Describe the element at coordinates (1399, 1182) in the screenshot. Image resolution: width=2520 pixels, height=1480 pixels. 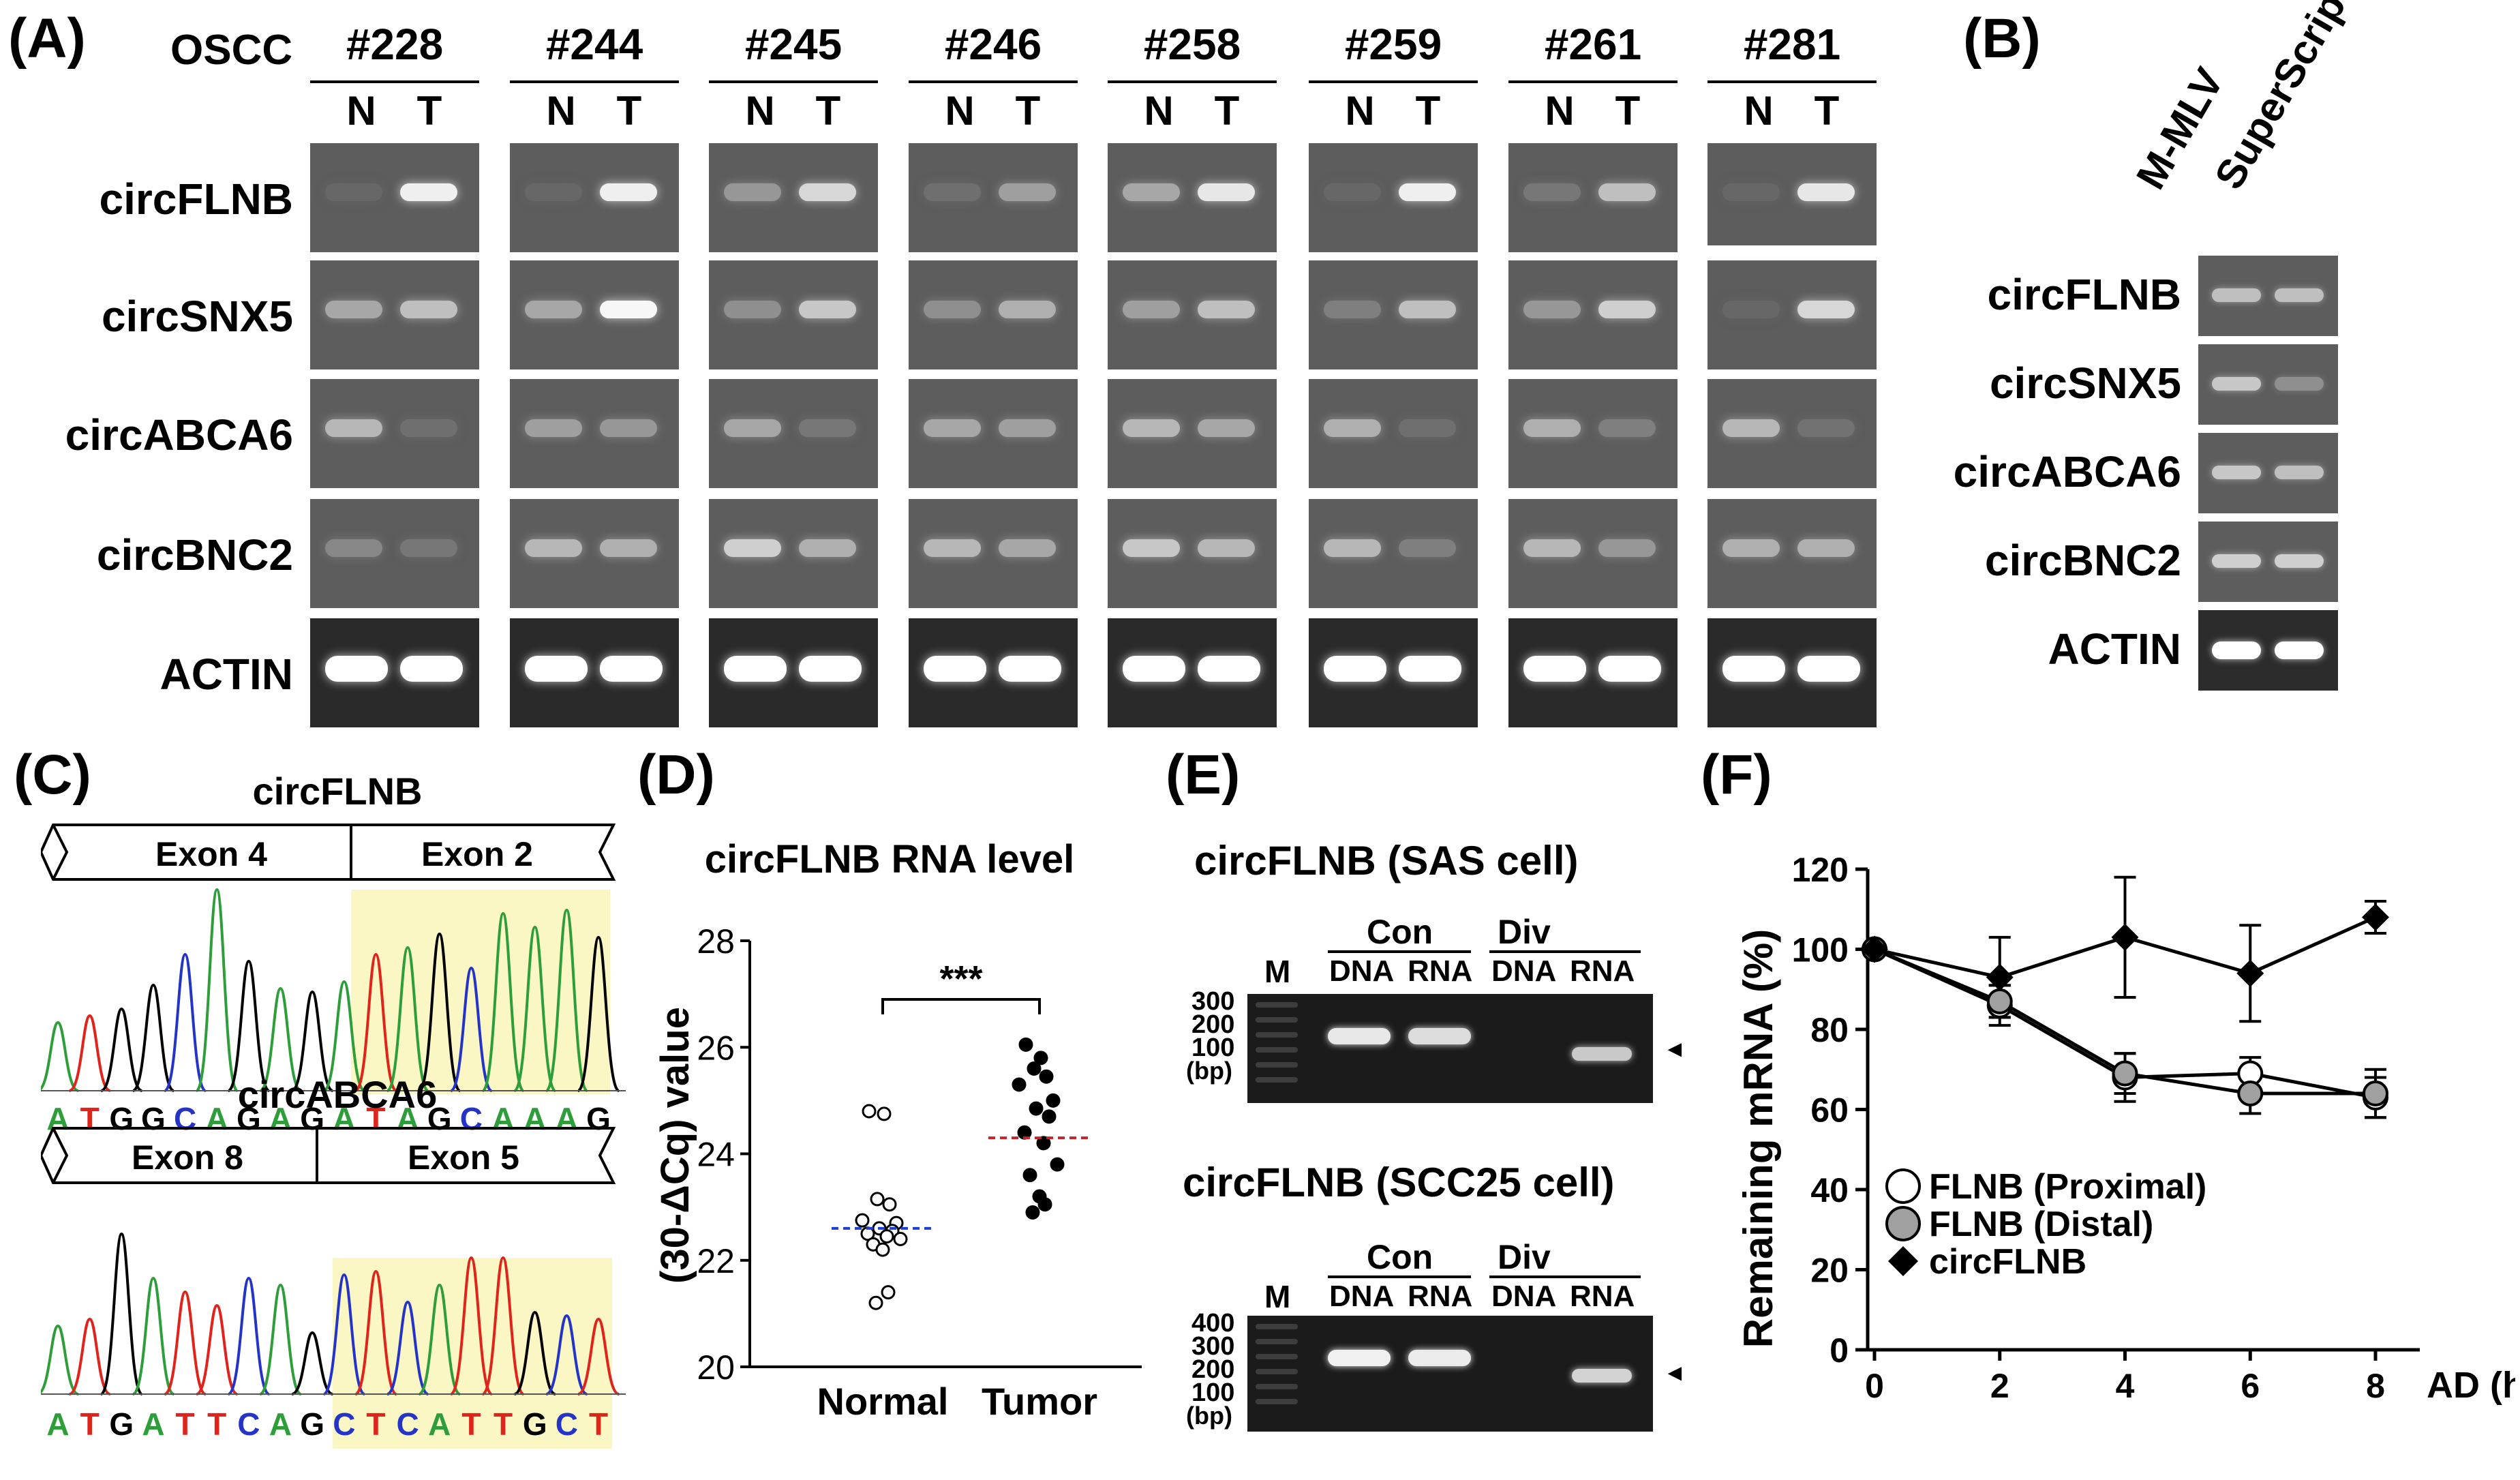
I see `scc25-gel-title: circFLNB (SCC25 cell)` at that location.